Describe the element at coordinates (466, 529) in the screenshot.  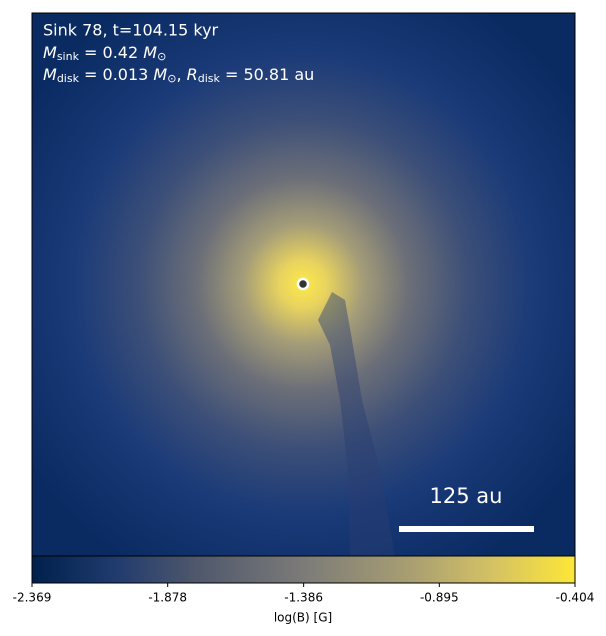
I see `scale-bar` at that location.